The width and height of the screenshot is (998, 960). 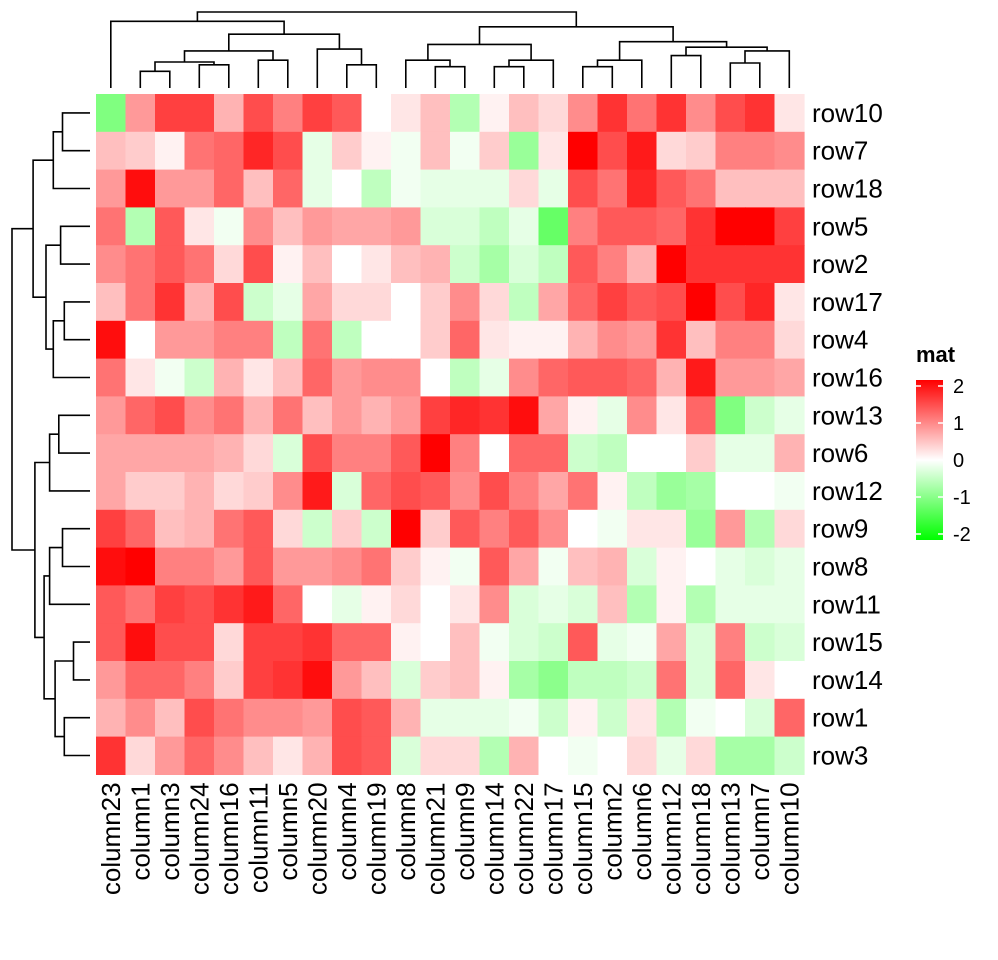 What do you see at coordinates (847, 378) in the screenshot?
I see `row-label: row16` at bounding box center [847, 378].